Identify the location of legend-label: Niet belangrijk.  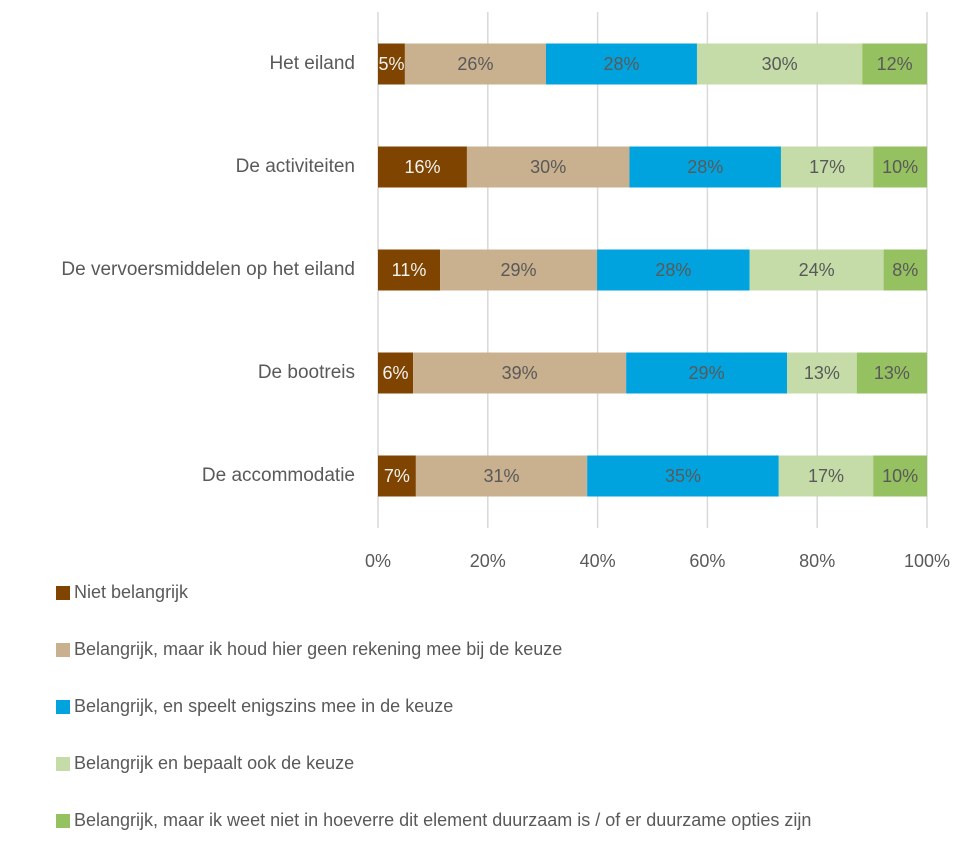
(131, 592).